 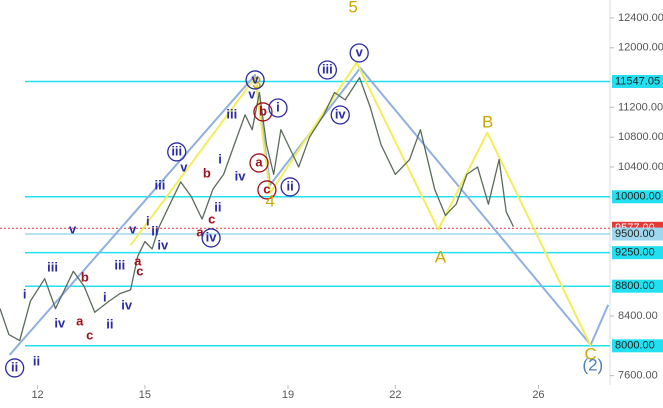 What do you see at coordinates (145, 395) in the screenshot?
I see `x-tick-label: 15` at bounding box center [145, 395].